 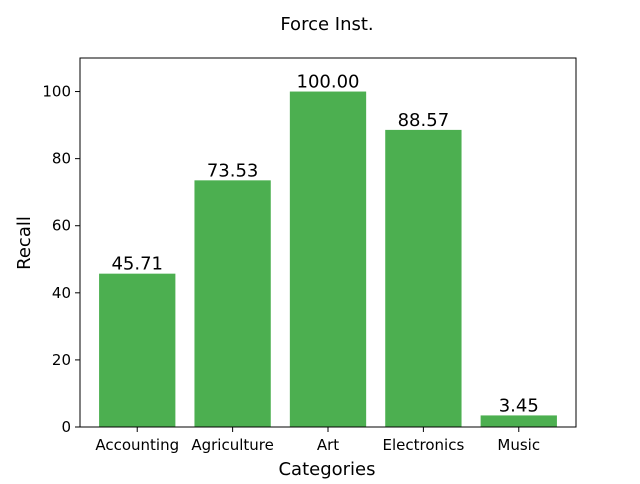 What do you see at coordinates (518, 421) in the screenshot?
I see `bar-music` at bounding box center [518, 421].